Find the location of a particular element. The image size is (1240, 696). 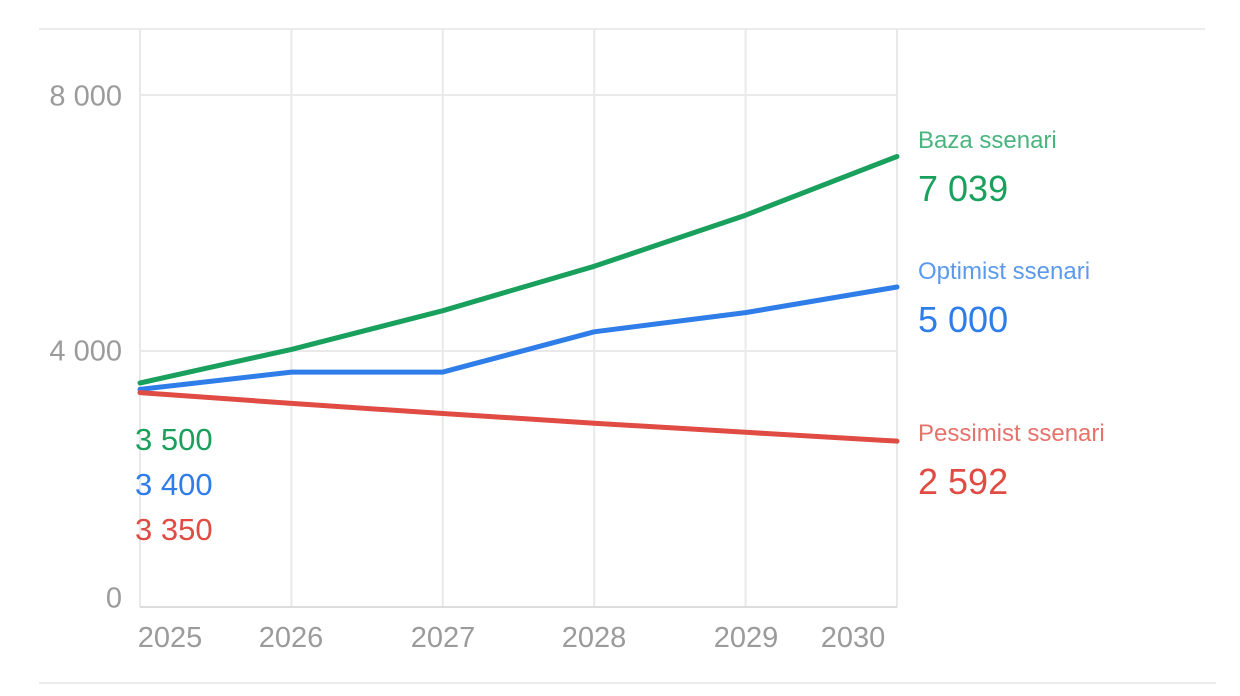

y-tick-4000: 4 000 is located at coordinates (85, 351).